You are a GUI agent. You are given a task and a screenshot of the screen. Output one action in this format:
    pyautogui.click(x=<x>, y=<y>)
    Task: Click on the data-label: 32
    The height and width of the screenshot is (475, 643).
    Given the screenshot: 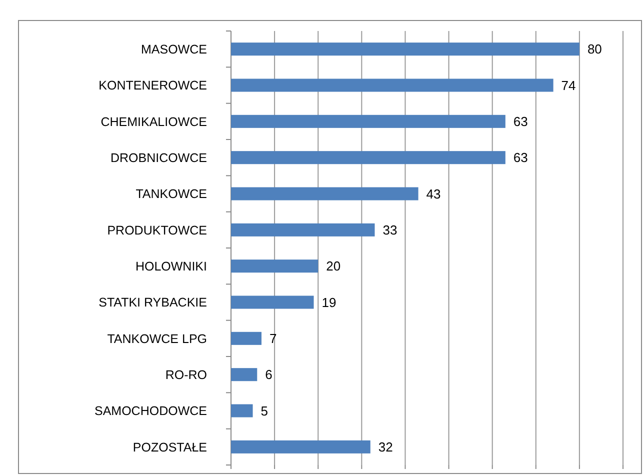 What is the action you would take?
    pyautogui.click(x=385, y=446)
    